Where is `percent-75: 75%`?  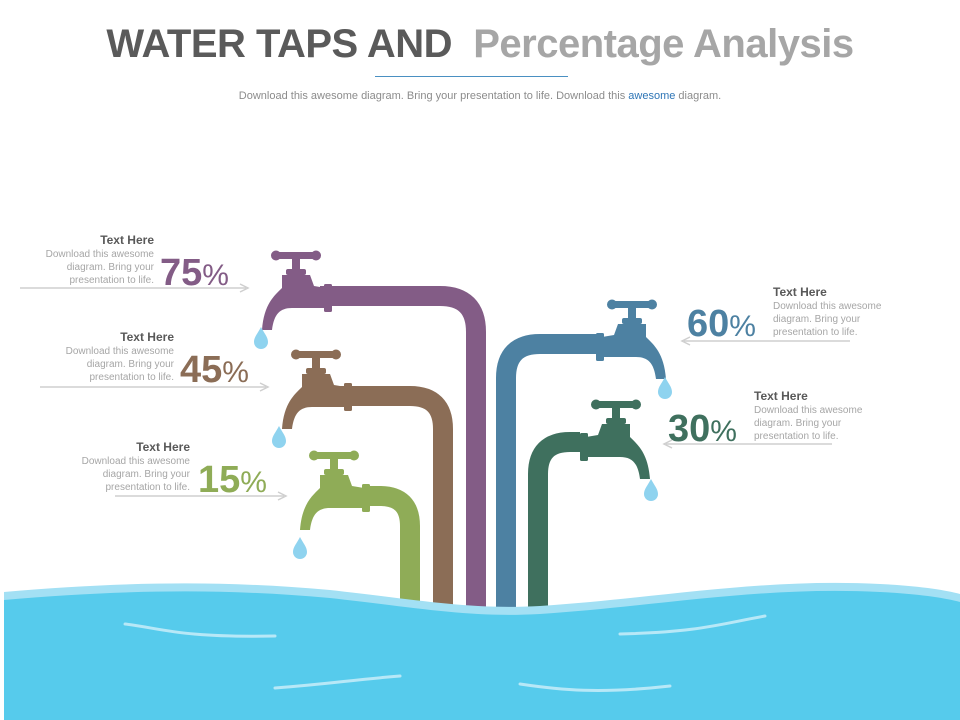 percent-75: 75% is located at coordinates (194, 274).